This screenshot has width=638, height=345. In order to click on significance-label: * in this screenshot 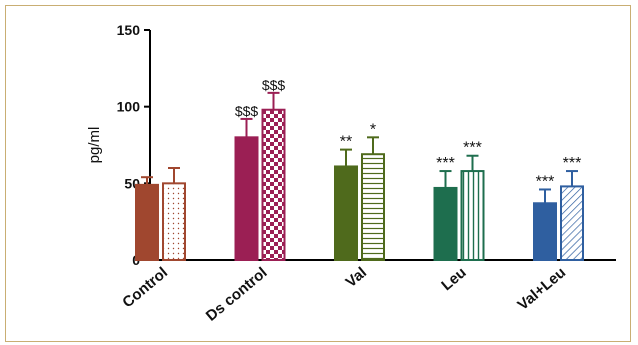, I will do `click(373, 129)`.